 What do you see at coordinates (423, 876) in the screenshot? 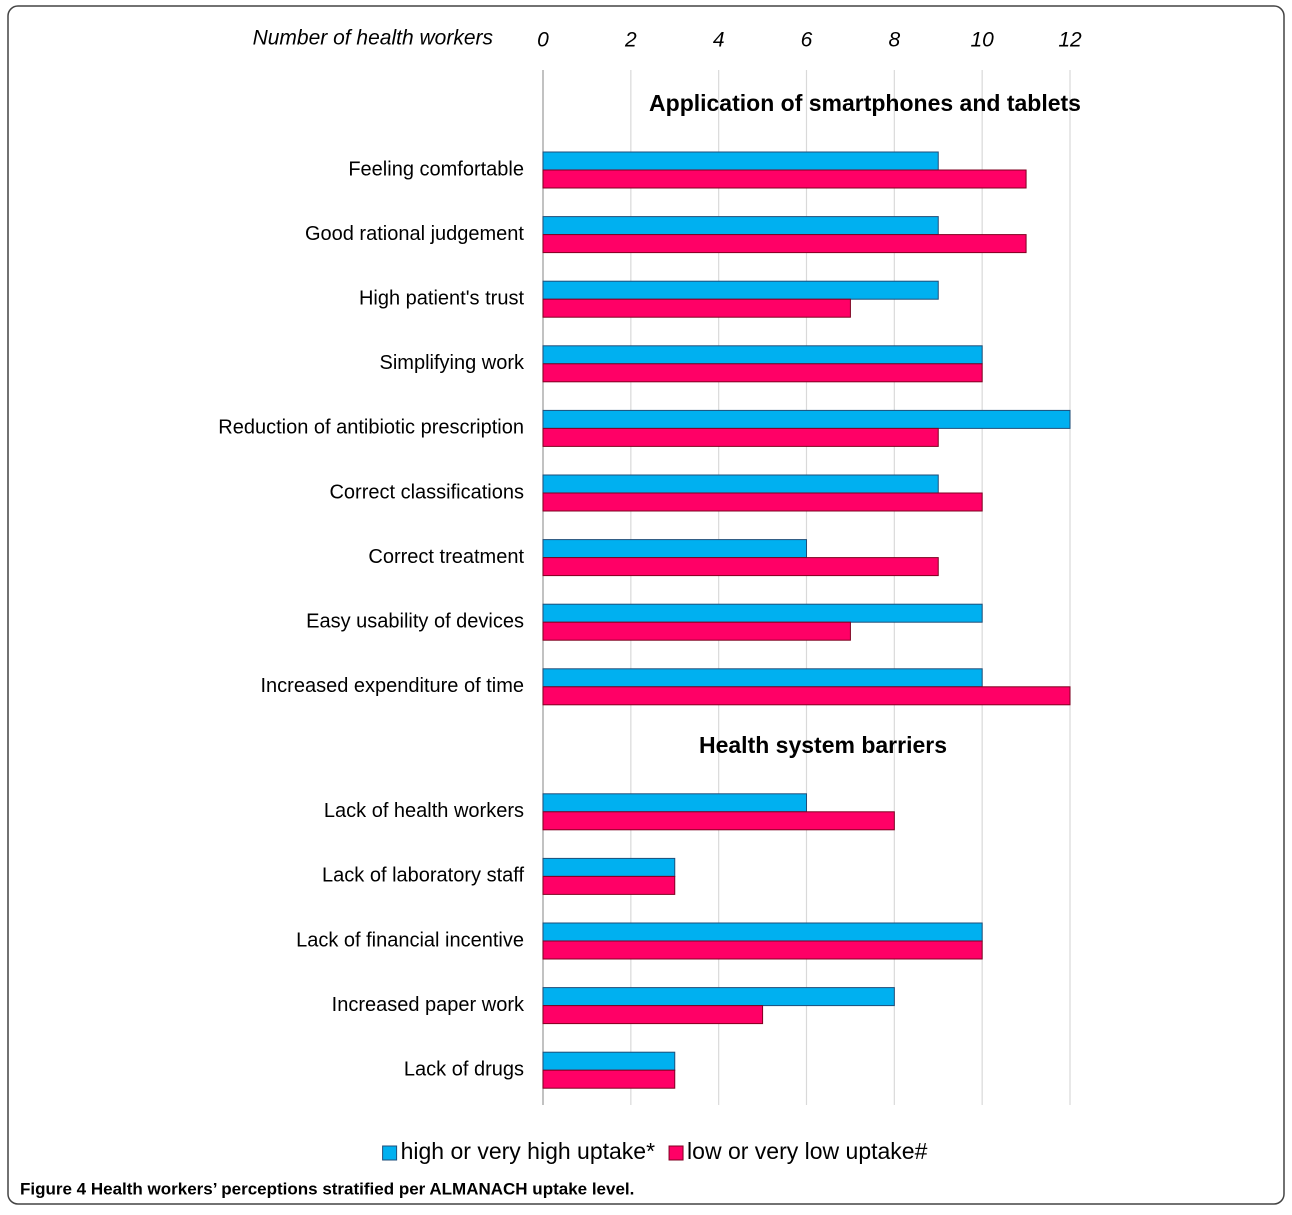
I see `y-tick-label: Lack of laboratory staff` at bounding box center [423, 876].